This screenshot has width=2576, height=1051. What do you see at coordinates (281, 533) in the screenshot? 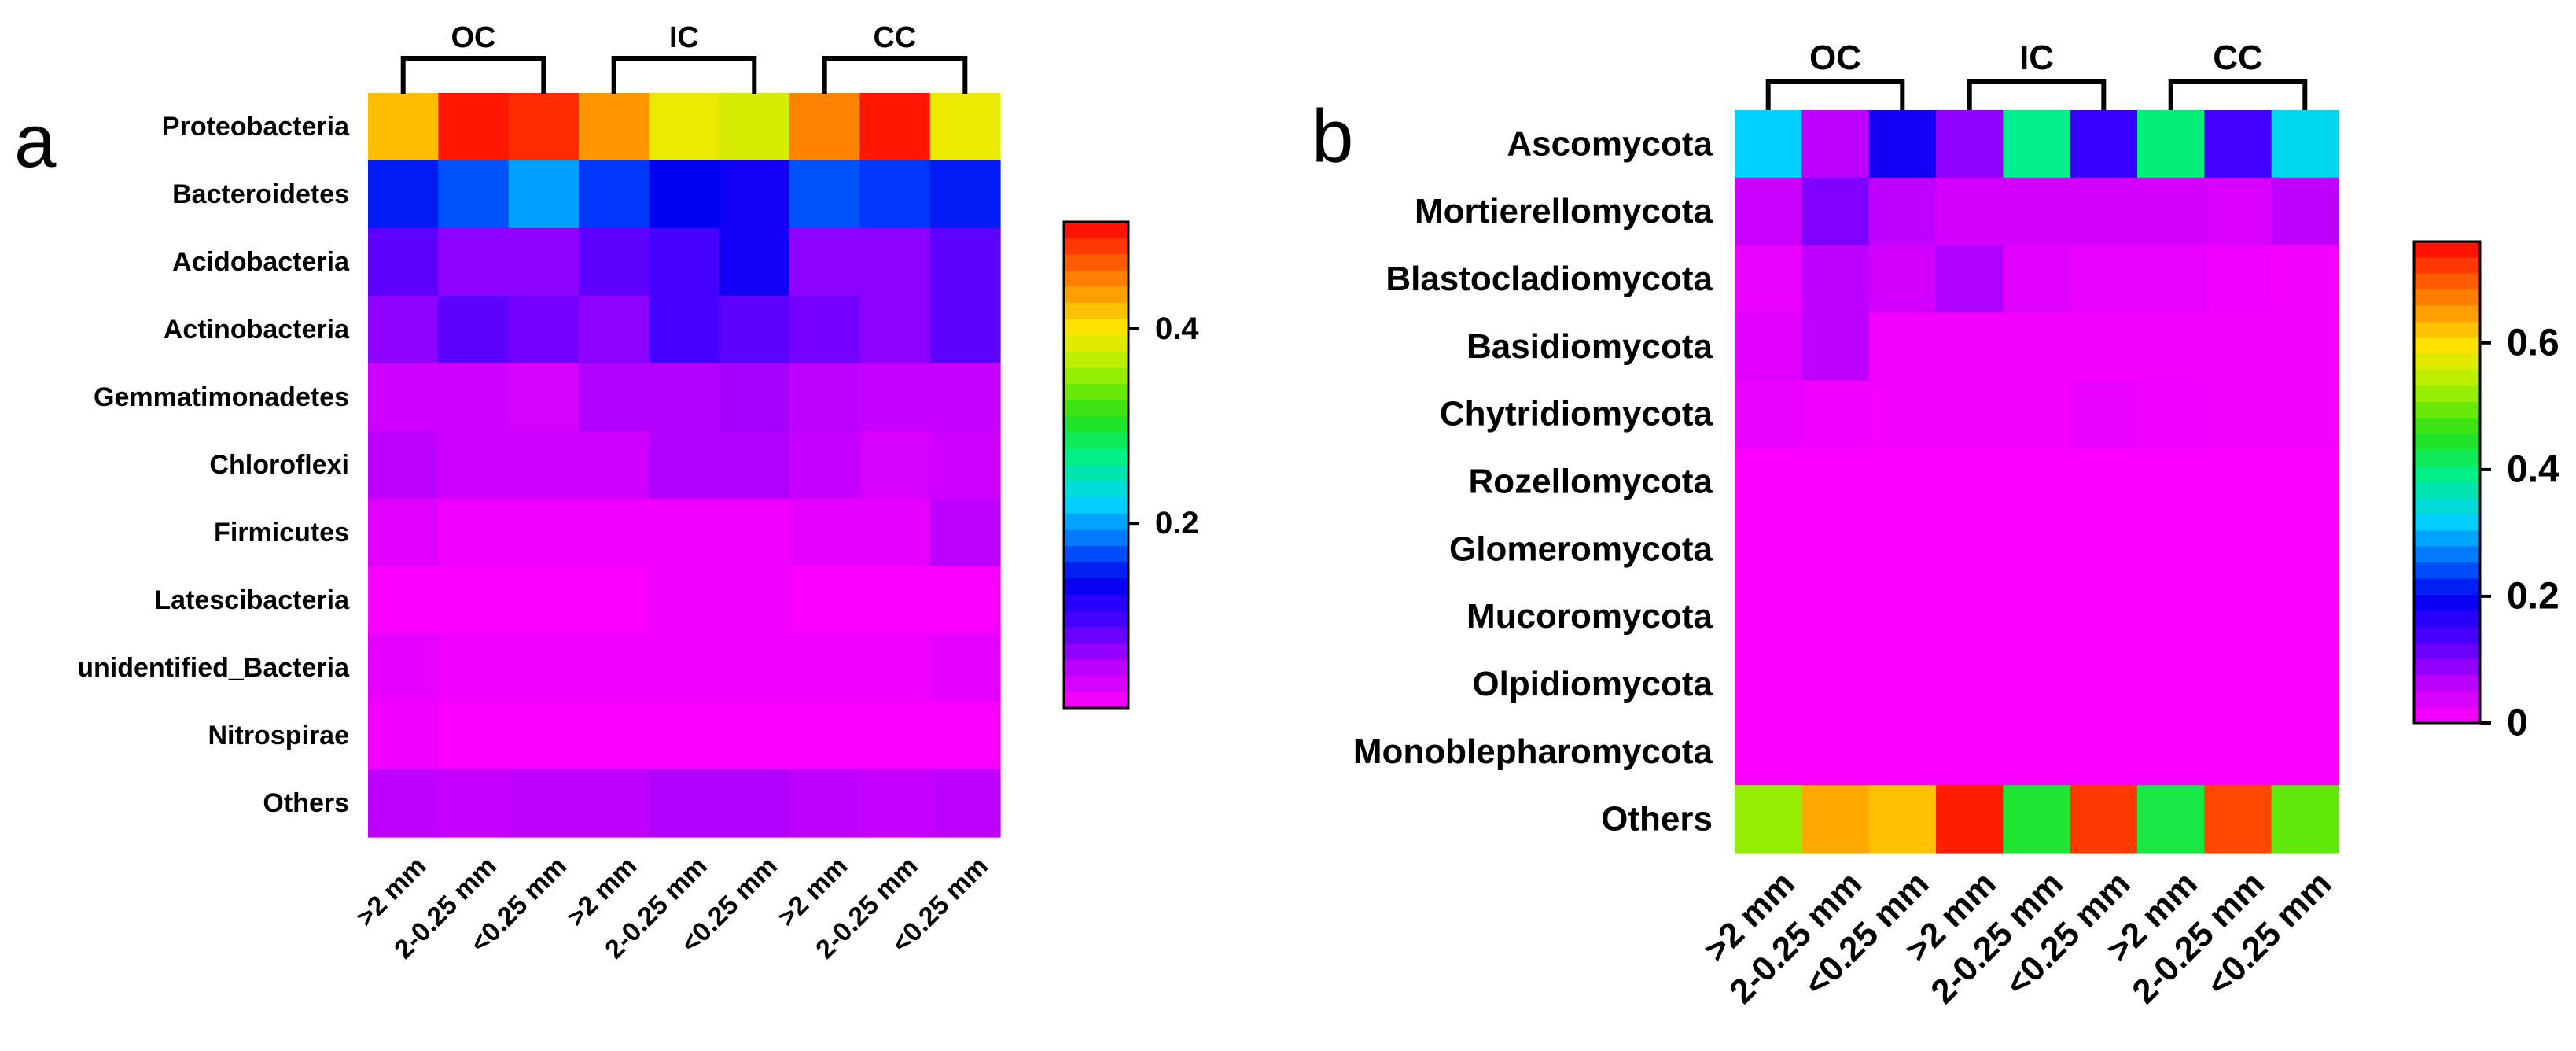
I see `row-label: Firmicutes` at bounding box center [281, 533].